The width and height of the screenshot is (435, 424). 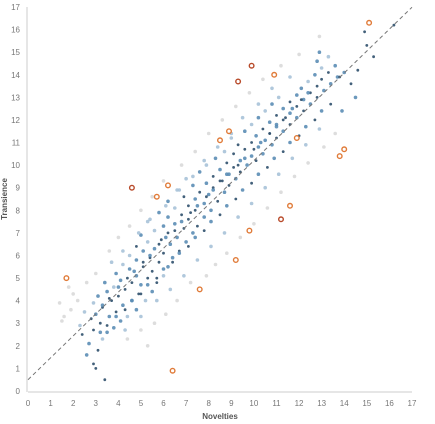 I want to click on y-tick-label: 9, so click(x=18, y=188).